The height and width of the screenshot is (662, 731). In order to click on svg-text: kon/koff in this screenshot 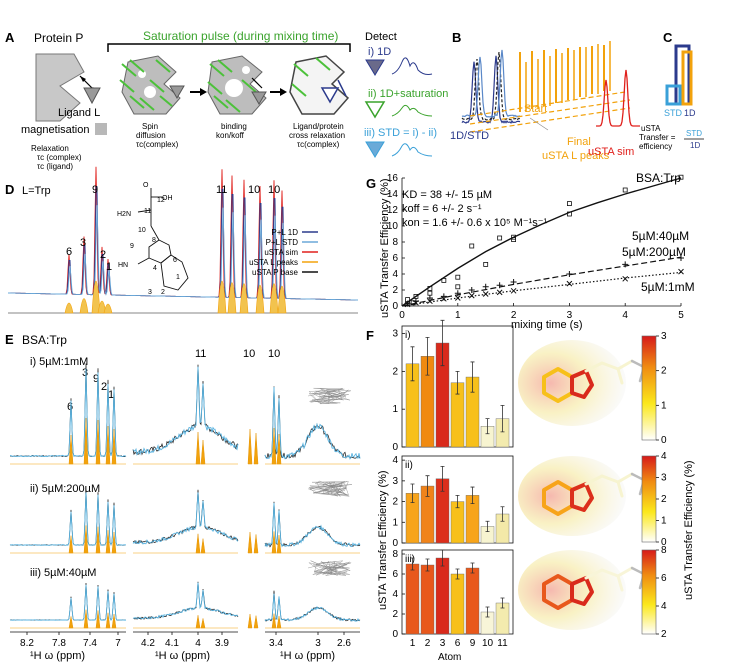, I will do `click(230, 135)`.